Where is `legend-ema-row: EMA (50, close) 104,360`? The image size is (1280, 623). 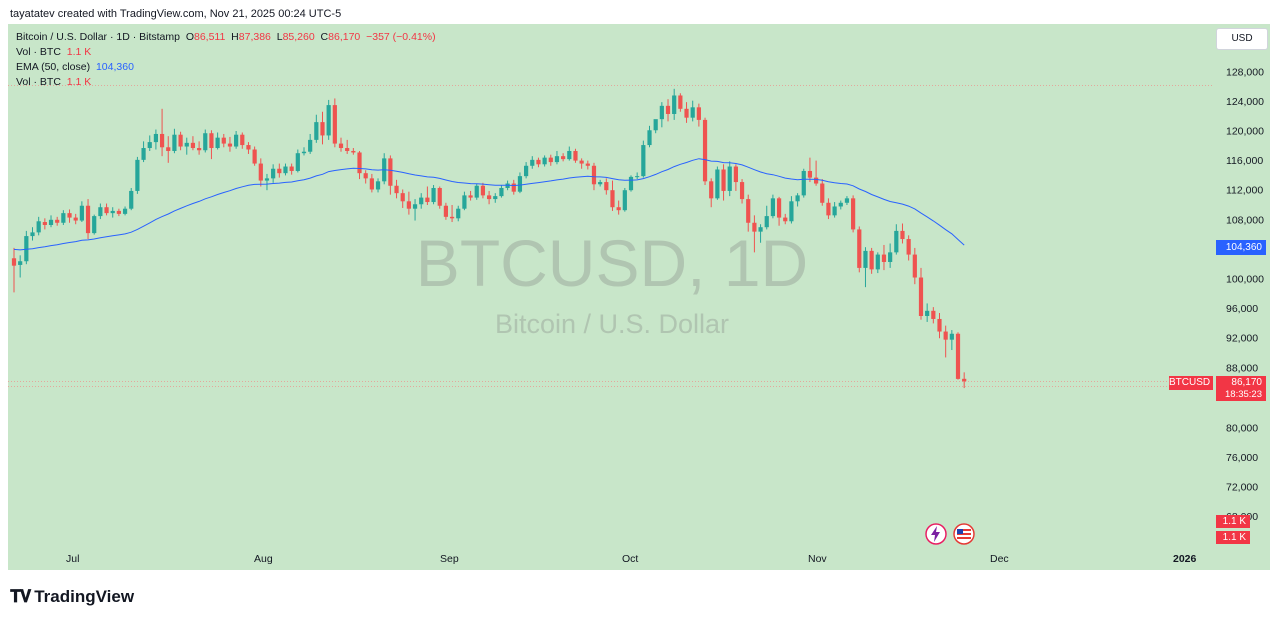 legend-ema-row: EMA (50, close) 104,360 is located at coordinates (75, 67).